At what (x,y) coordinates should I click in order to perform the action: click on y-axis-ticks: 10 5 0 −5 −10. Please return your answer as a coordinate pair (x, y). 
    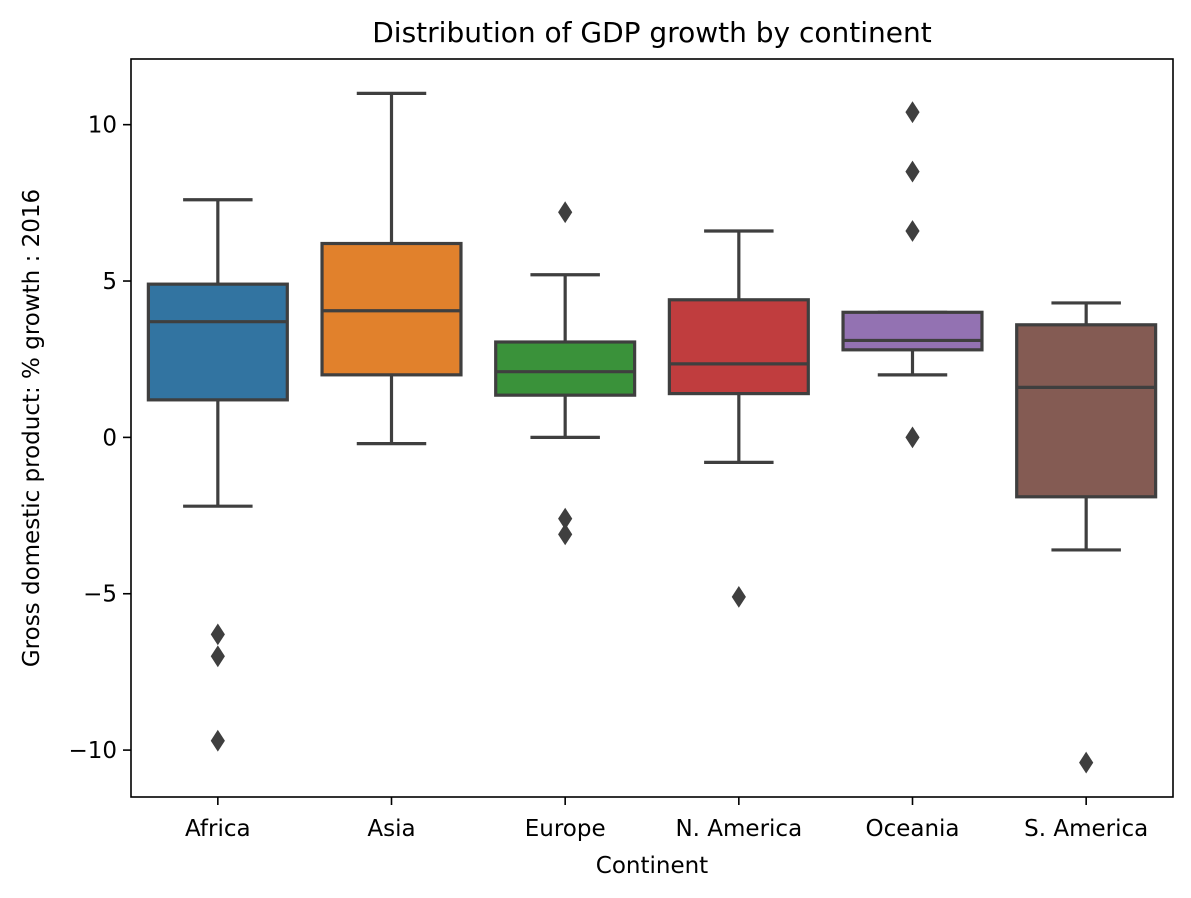
    Looking at the image, I should click on (99, 438).